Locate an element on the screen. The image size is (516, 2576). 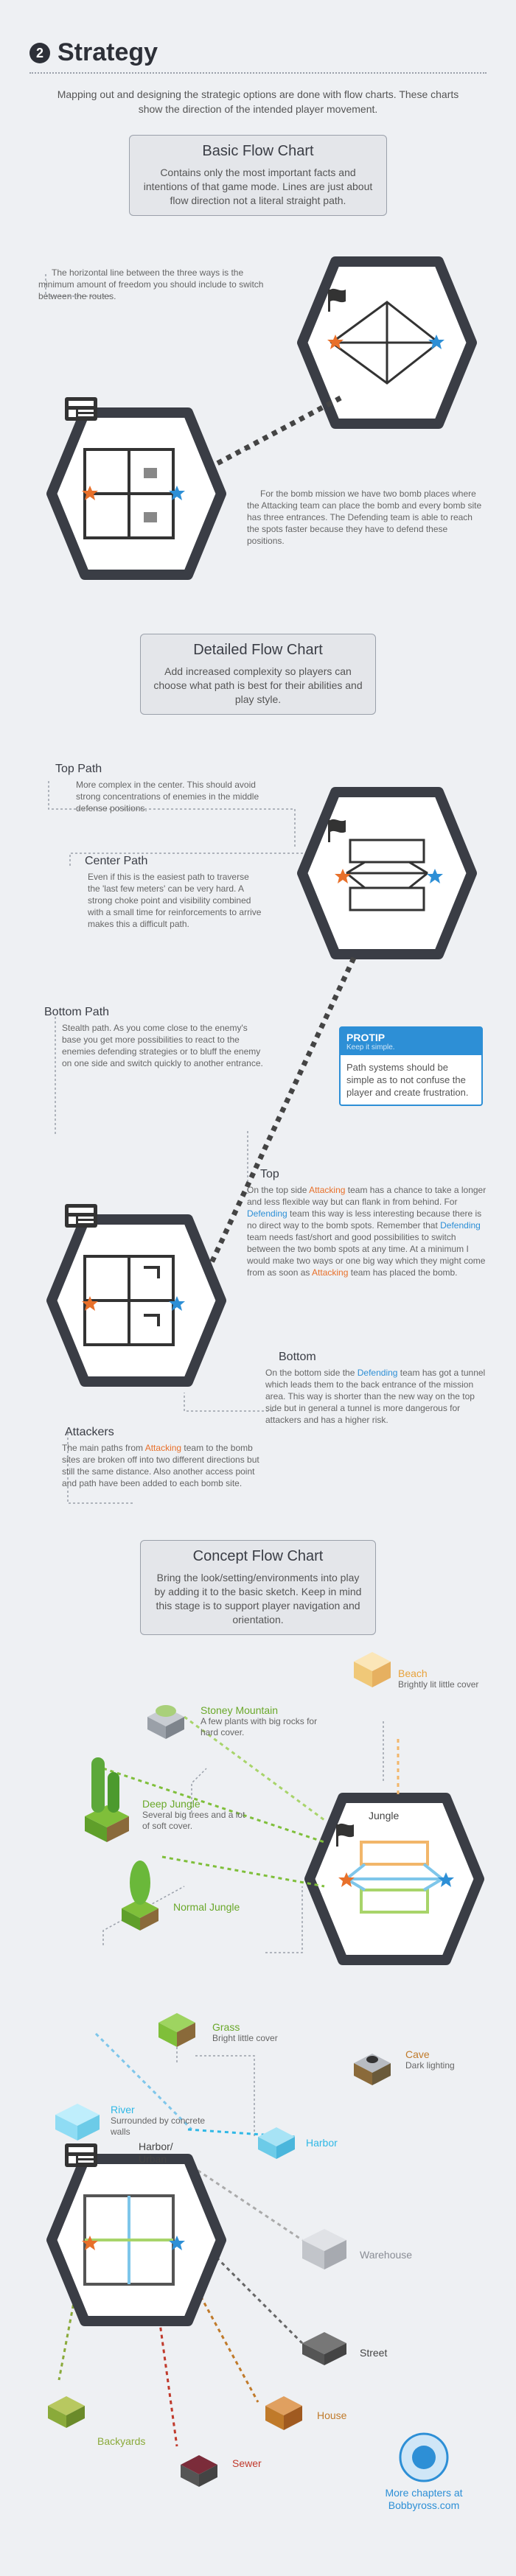
river-label: River Surrounded by concrete walls is located at coordinates (158, 2120).